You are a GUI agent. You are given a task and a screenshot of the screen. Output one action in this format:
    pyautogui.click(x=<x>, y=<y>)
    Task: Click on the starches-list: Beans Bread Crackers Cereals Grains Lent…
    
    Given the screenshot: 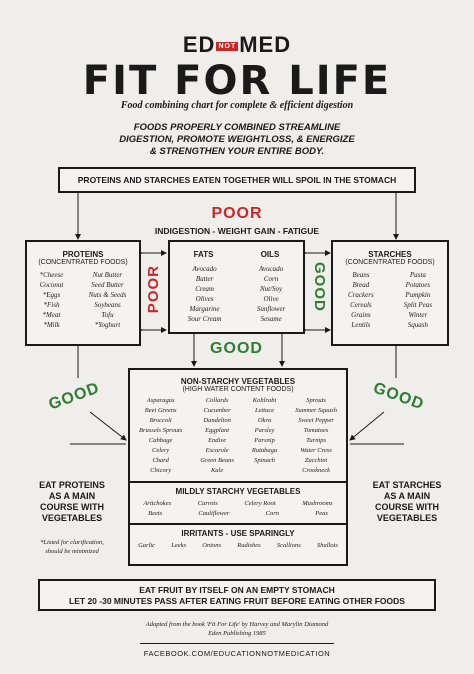 What is the action you would take?
    pyautogui.click(x=390, y=300)
    